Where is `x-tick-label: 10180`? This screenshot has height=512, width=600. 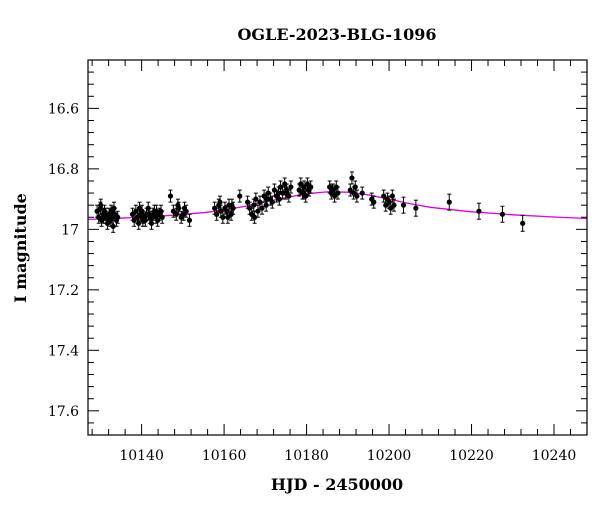
x-tick-label: 10180 is located at coordinates (306, 456).